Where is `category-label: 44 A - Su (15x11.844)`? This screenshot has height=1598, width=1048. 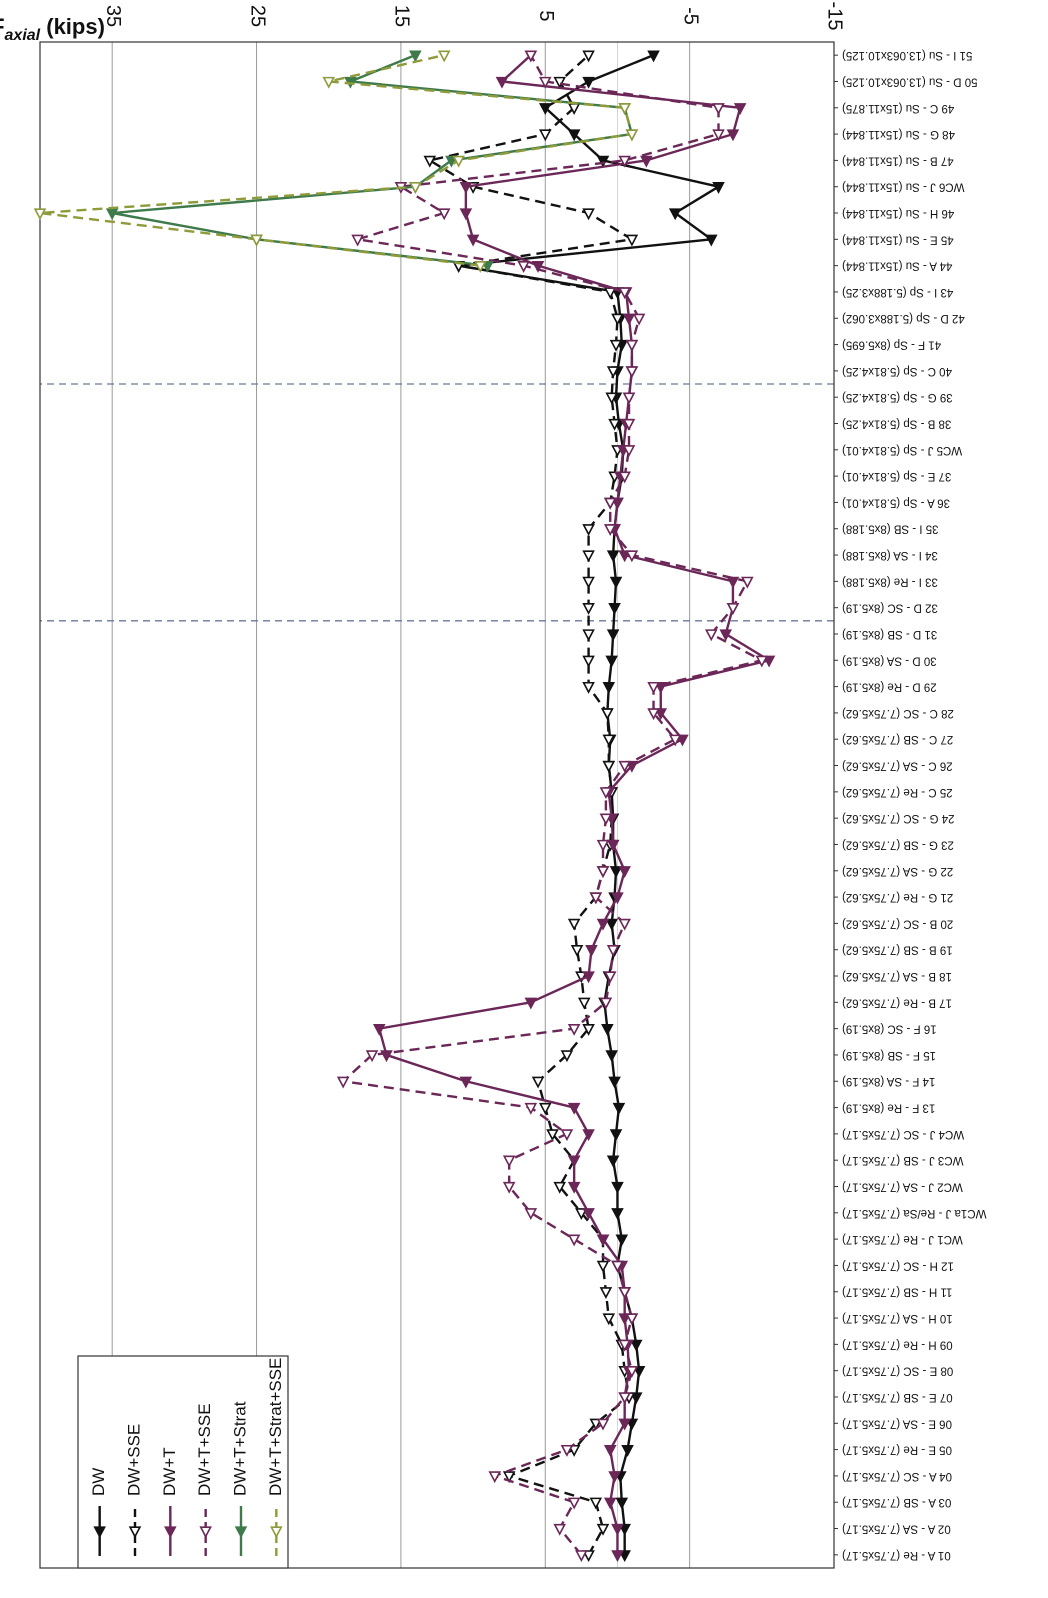
category-label: 44 A - Su (15x11.844) is located at coordinates (897, 266).